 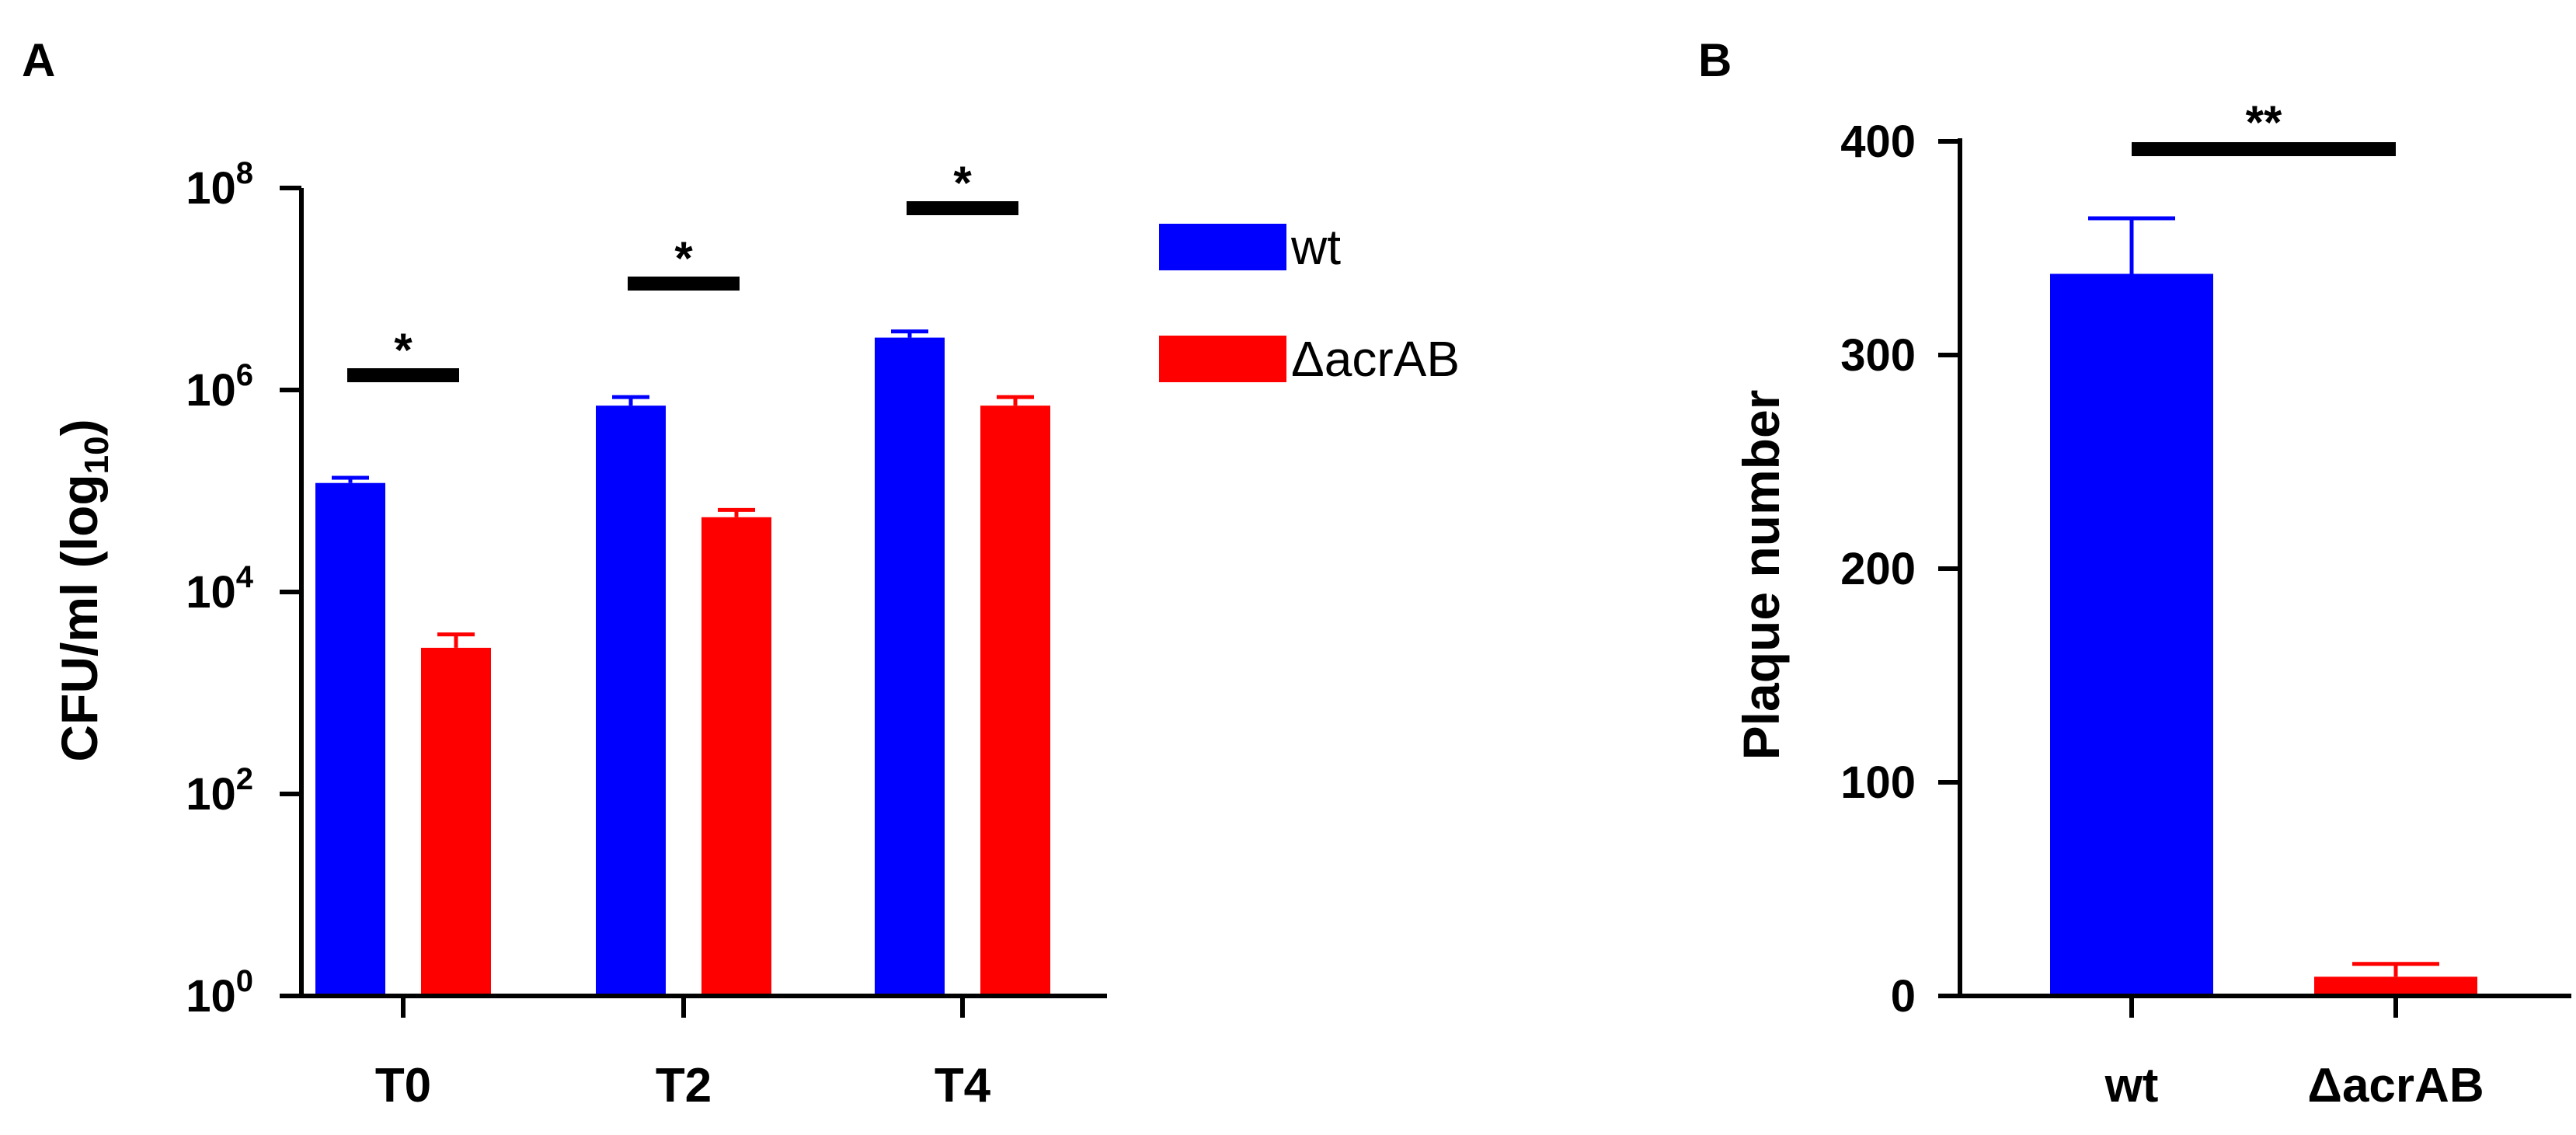 I want to click on bar-a-wt-t0, so click(x=350, y=739).